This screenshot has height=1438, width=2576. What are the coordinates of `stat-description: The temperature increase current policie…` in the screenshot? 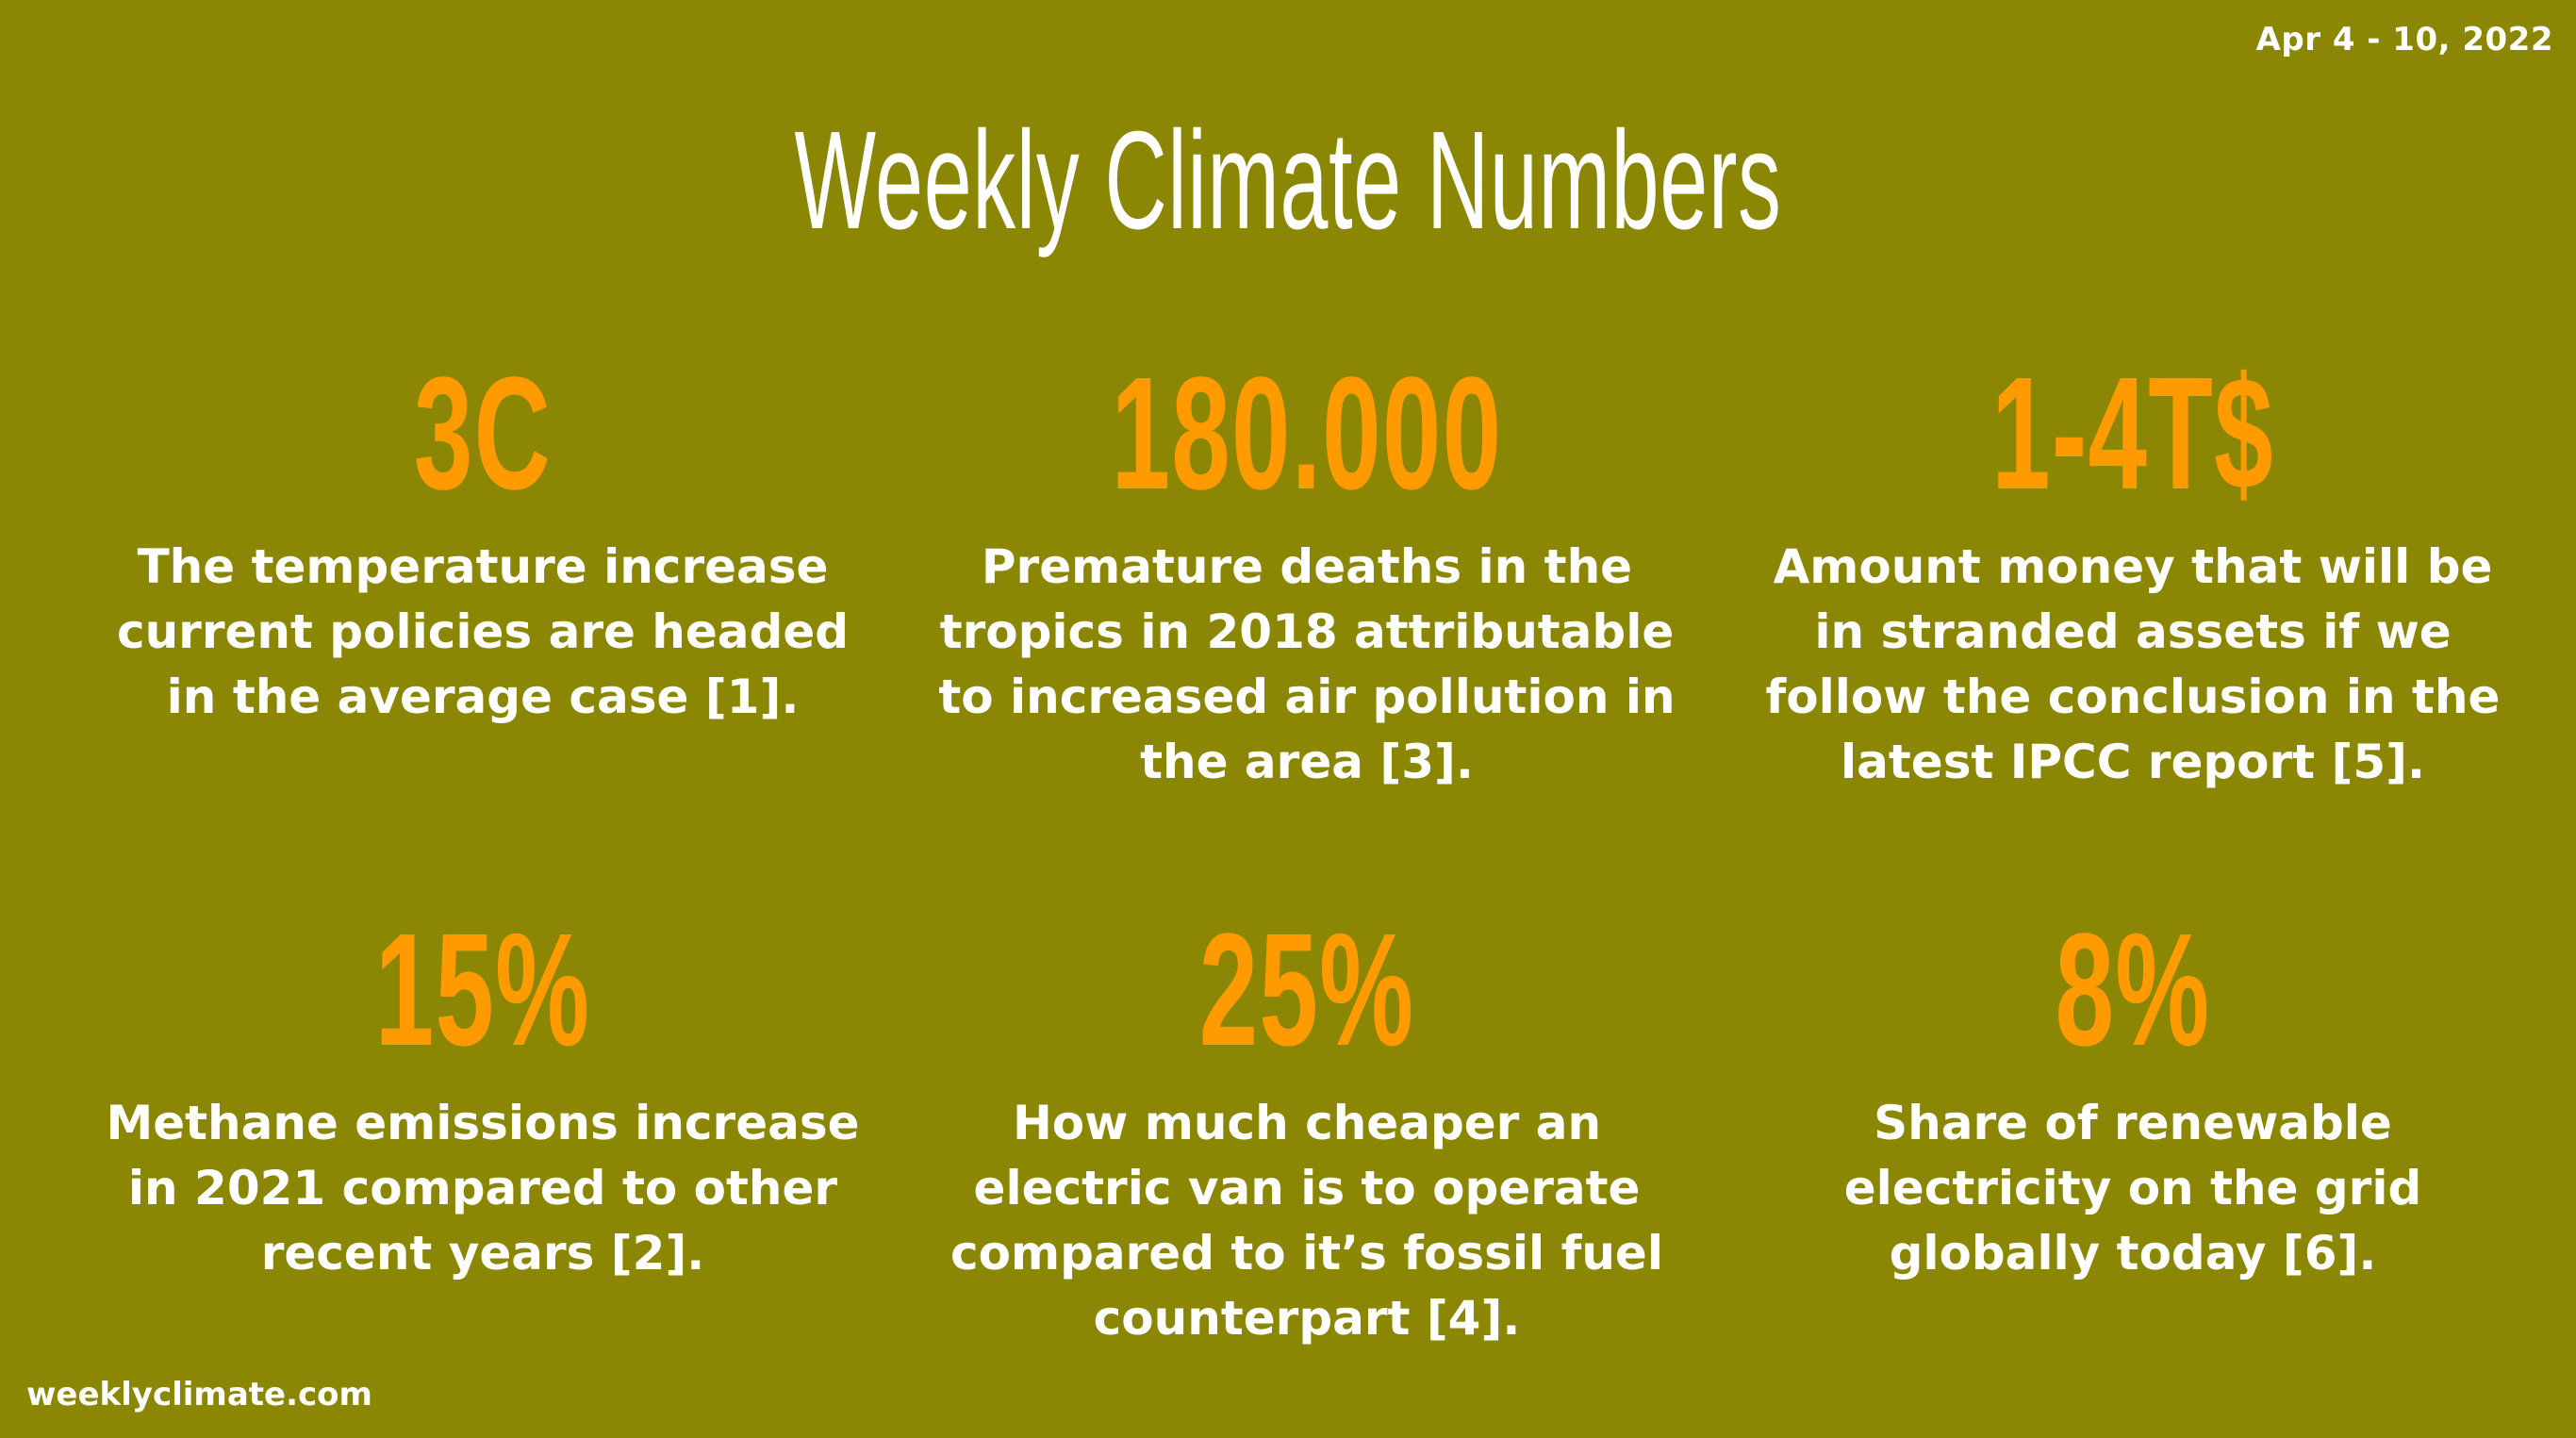 It's located at (483, 631).